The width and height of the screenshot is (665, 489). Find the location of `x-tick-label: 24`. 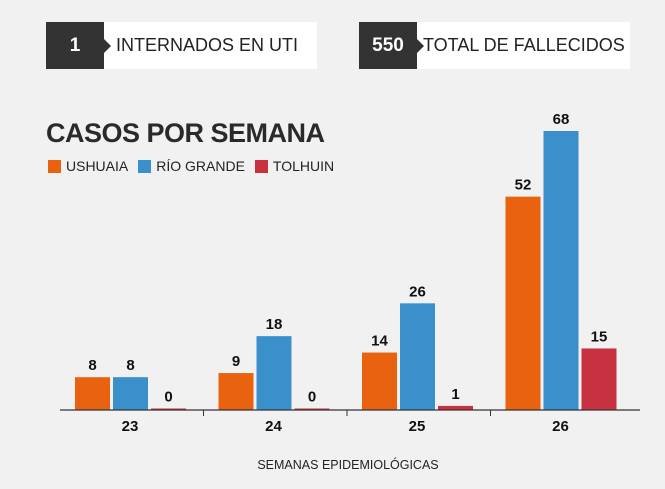

x-tick-label: 24 is located at coordinates (273, 426).